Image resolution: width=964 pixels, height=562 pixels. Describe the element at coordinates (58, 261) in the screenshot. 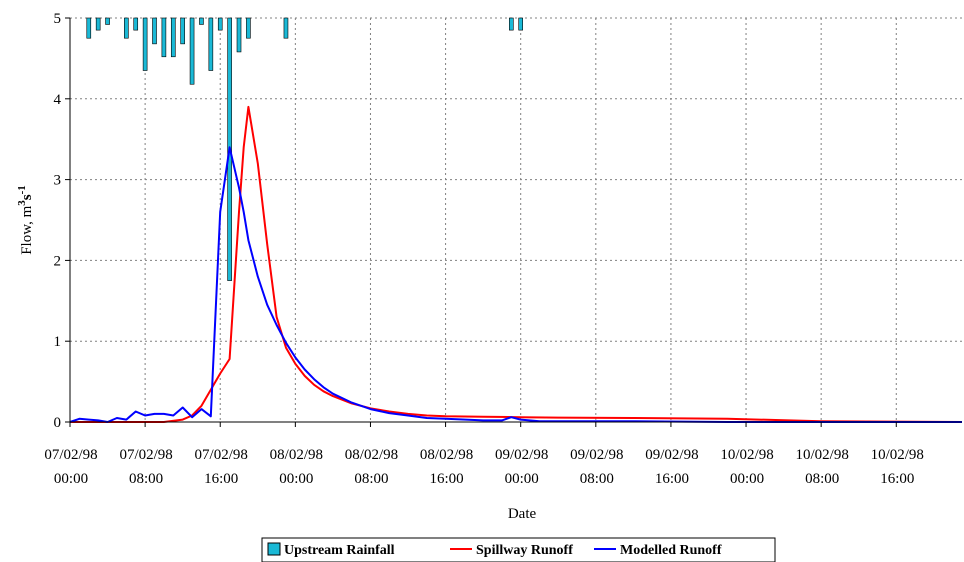

I see `y-tick-label: 2` at that location.